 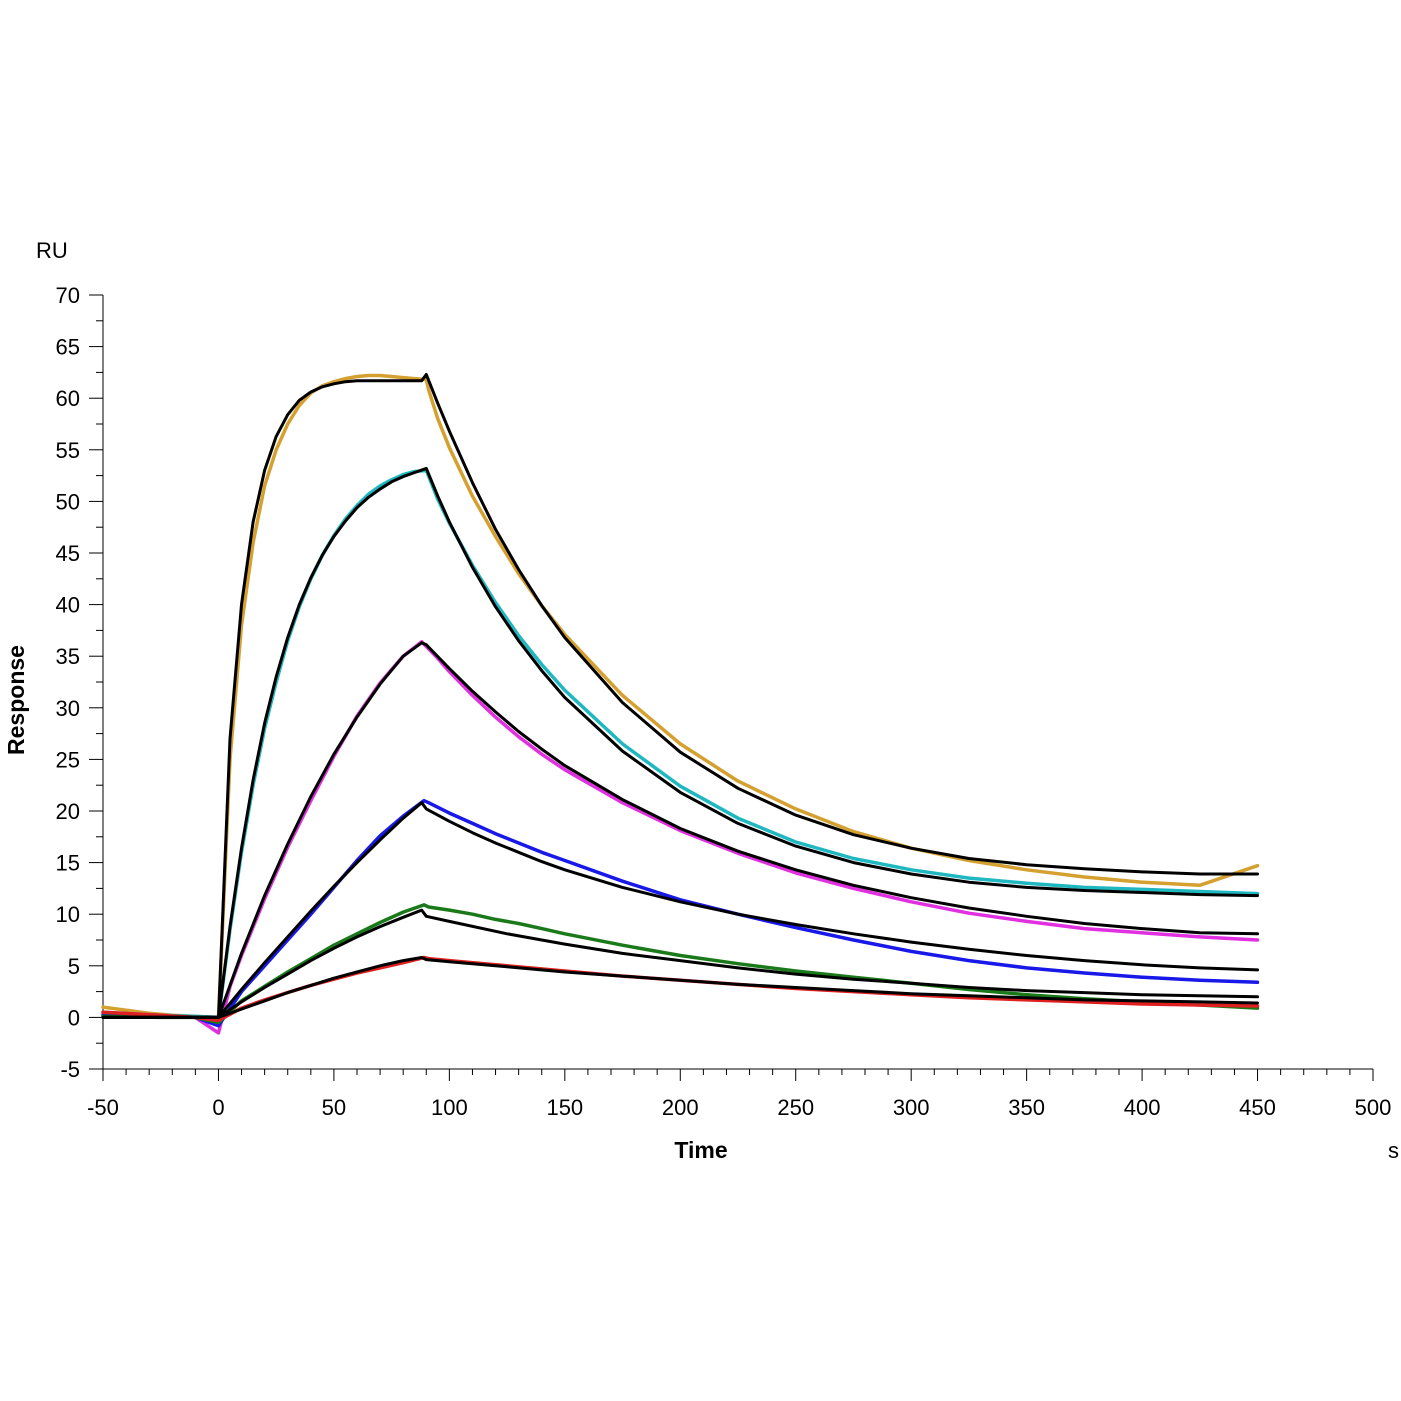 I want to click on y-tick-label: 5, so click(x=74, y=966).